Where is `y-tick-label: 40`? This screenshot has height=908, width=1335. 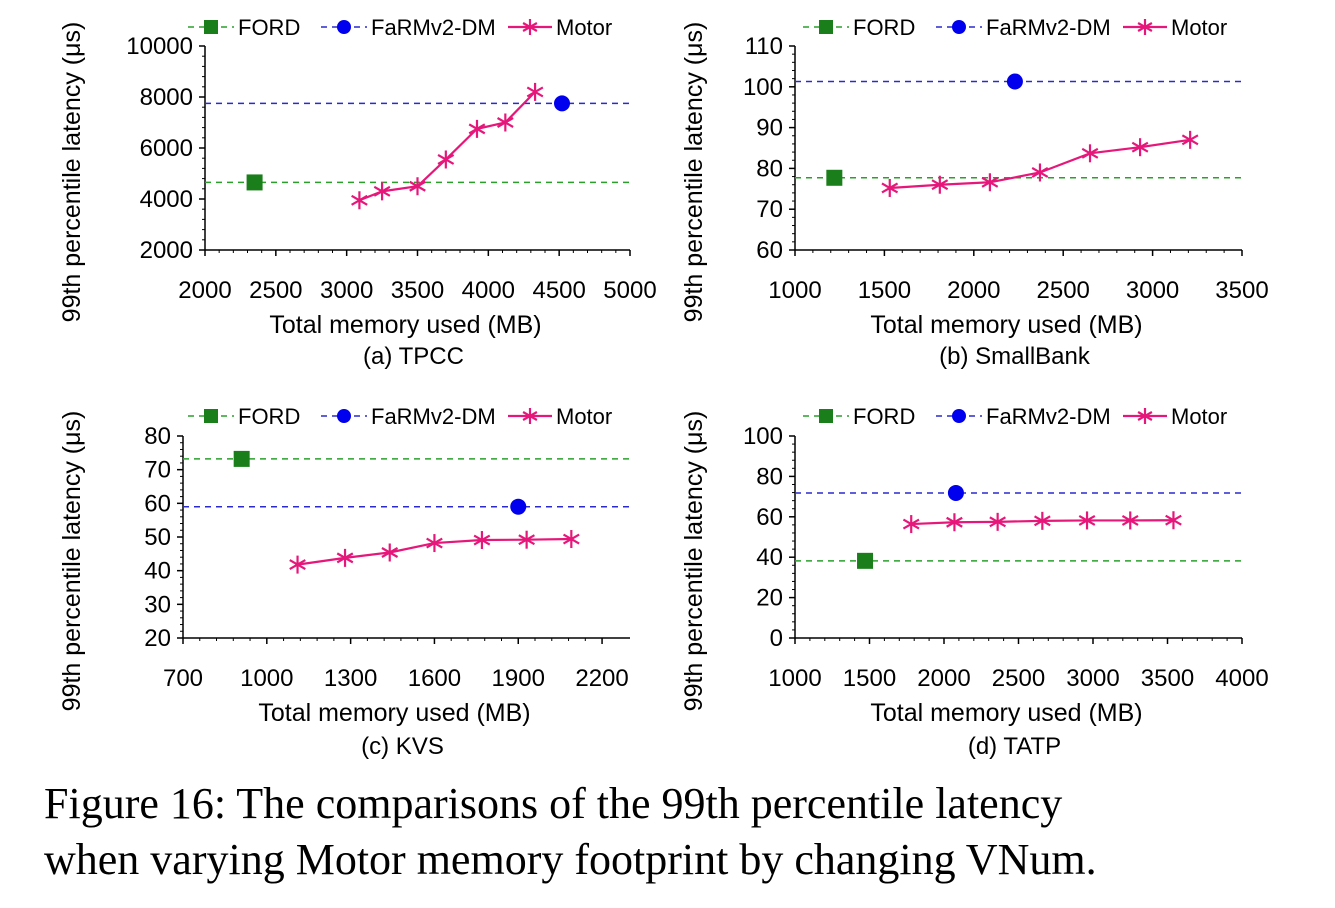
y-tick-label: 40 is located at coordinates (769, 557).